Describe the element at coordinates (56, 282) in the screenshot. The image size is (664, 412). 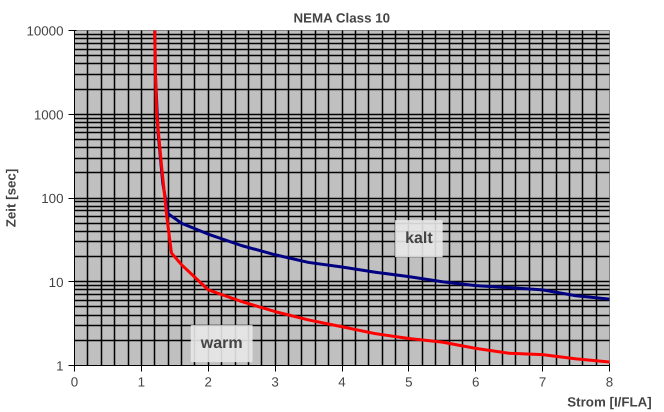
I see `y-tick-label: 10` at that location.